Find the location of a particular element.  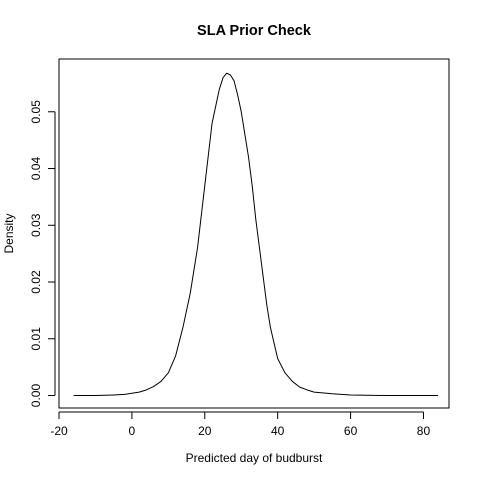

x-tick-label: 40 is located at coordinates (278, 431).